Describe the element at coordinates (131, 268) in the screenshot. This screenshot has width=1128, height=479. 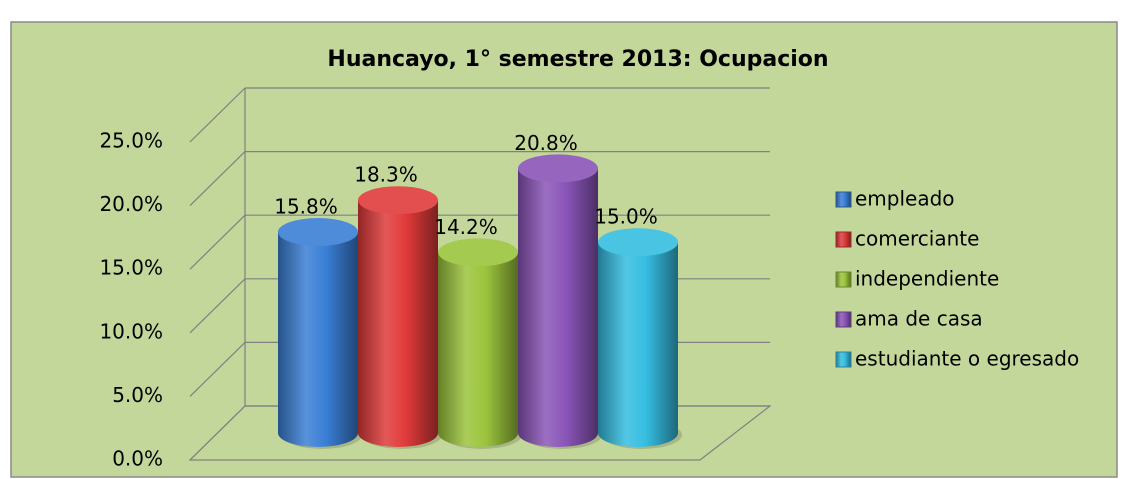
I see `y-tick-label: 15.0%` at that location.